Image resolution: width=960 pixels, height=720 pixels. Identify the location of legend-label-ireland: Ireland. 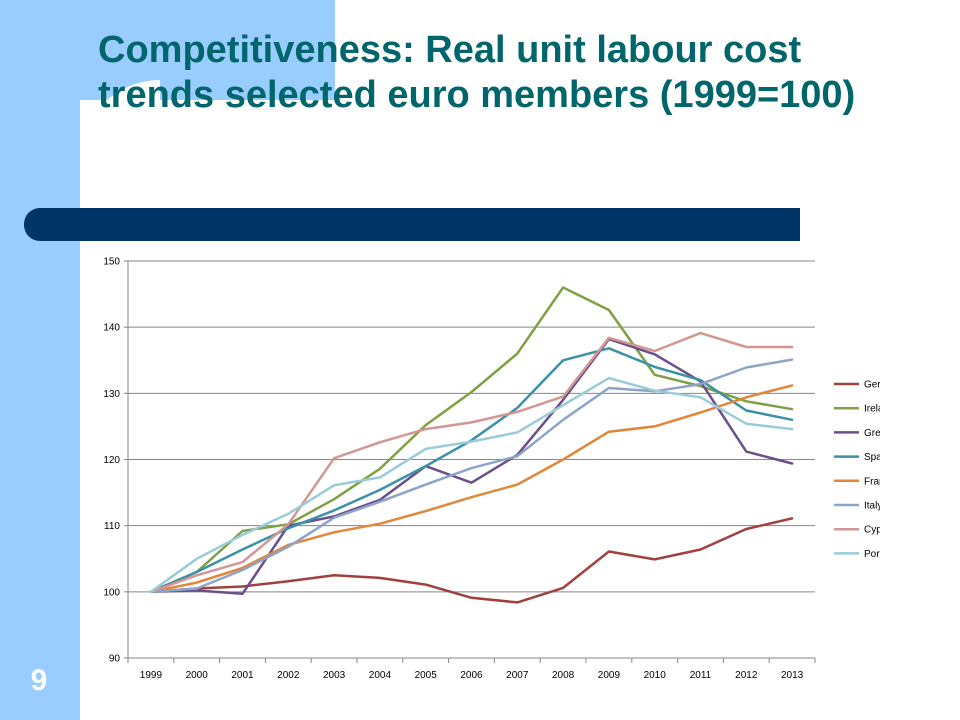
(872, 409).